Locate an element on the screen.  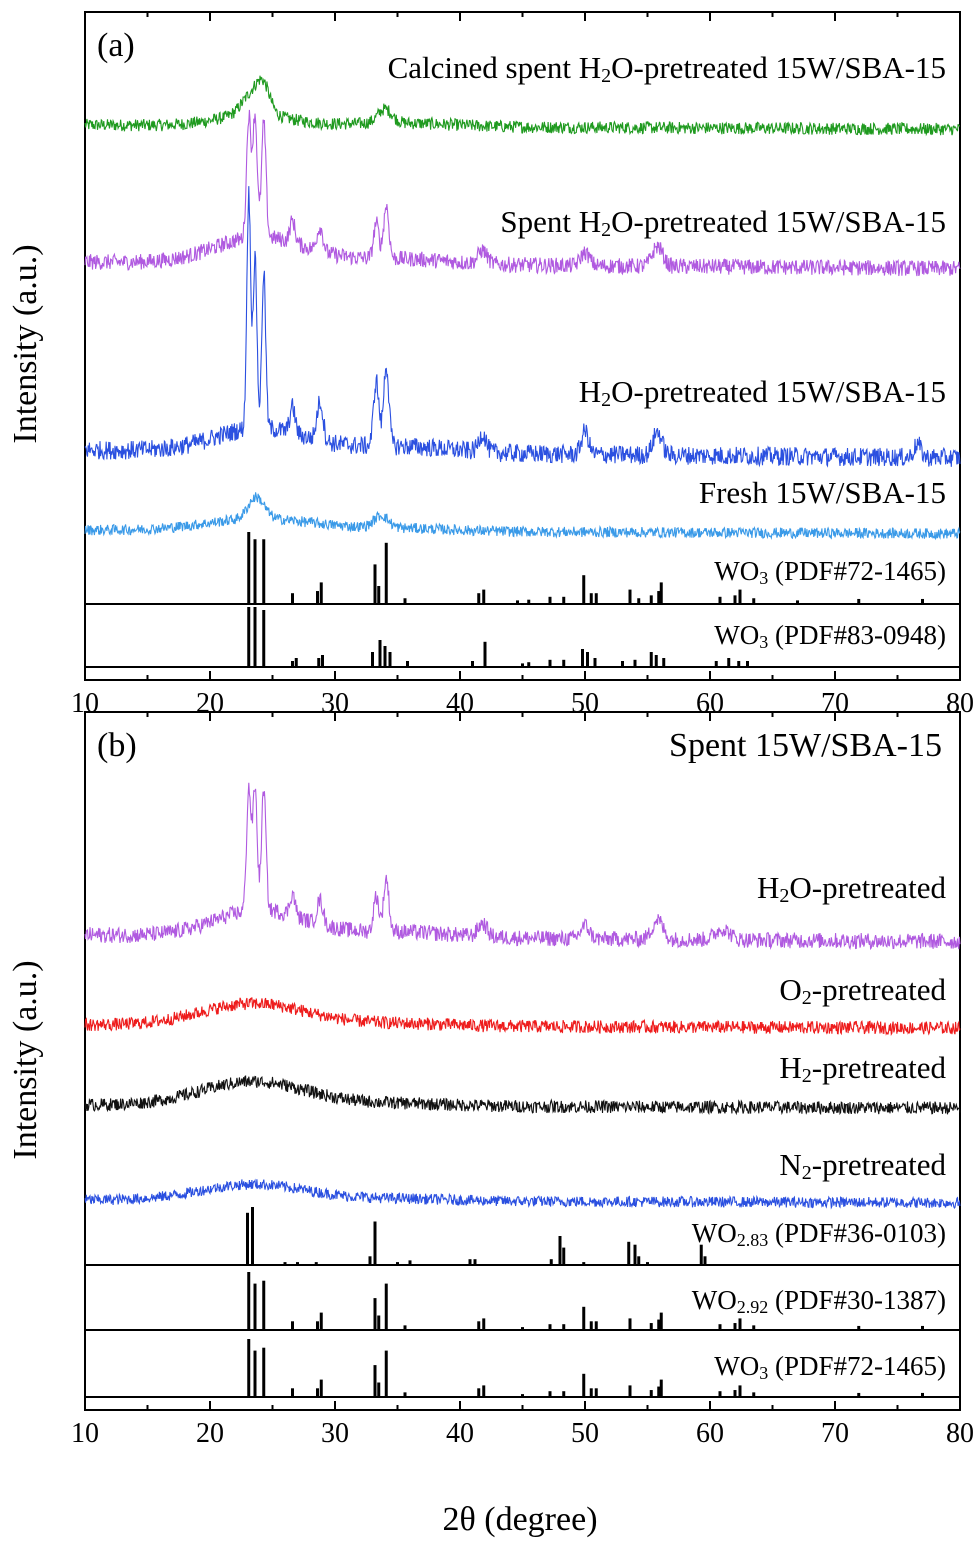
series-5: WO2.92 (PDF#30-1387) is located at coordinates (522, 1301).